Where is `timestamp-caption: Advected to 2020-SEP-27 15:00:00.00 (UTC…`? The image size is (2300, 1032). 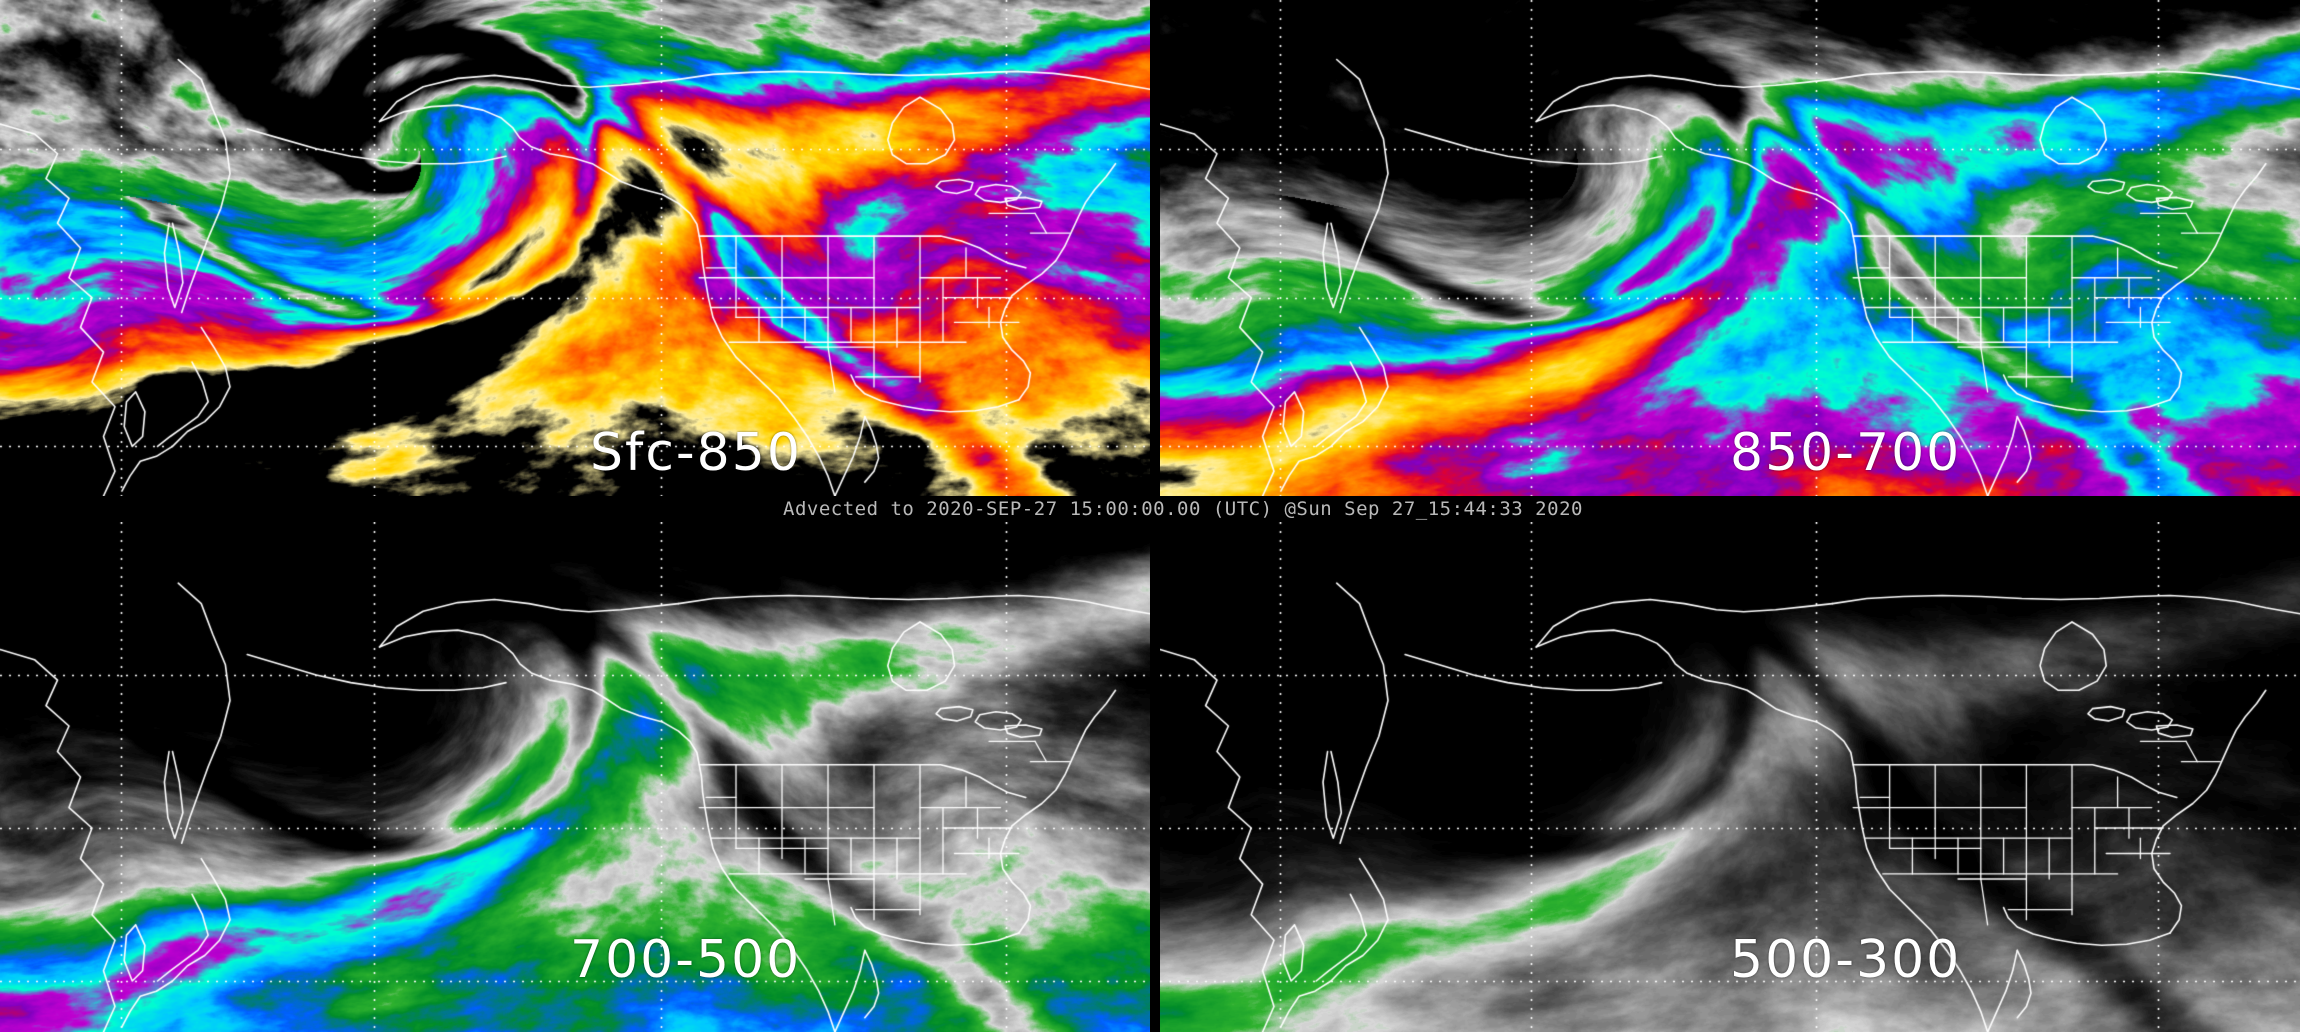 timestamp-caption: Advected to 2020-SEP-27 15:00:00.00 (UTC… is located at coordinates (1183, 509).